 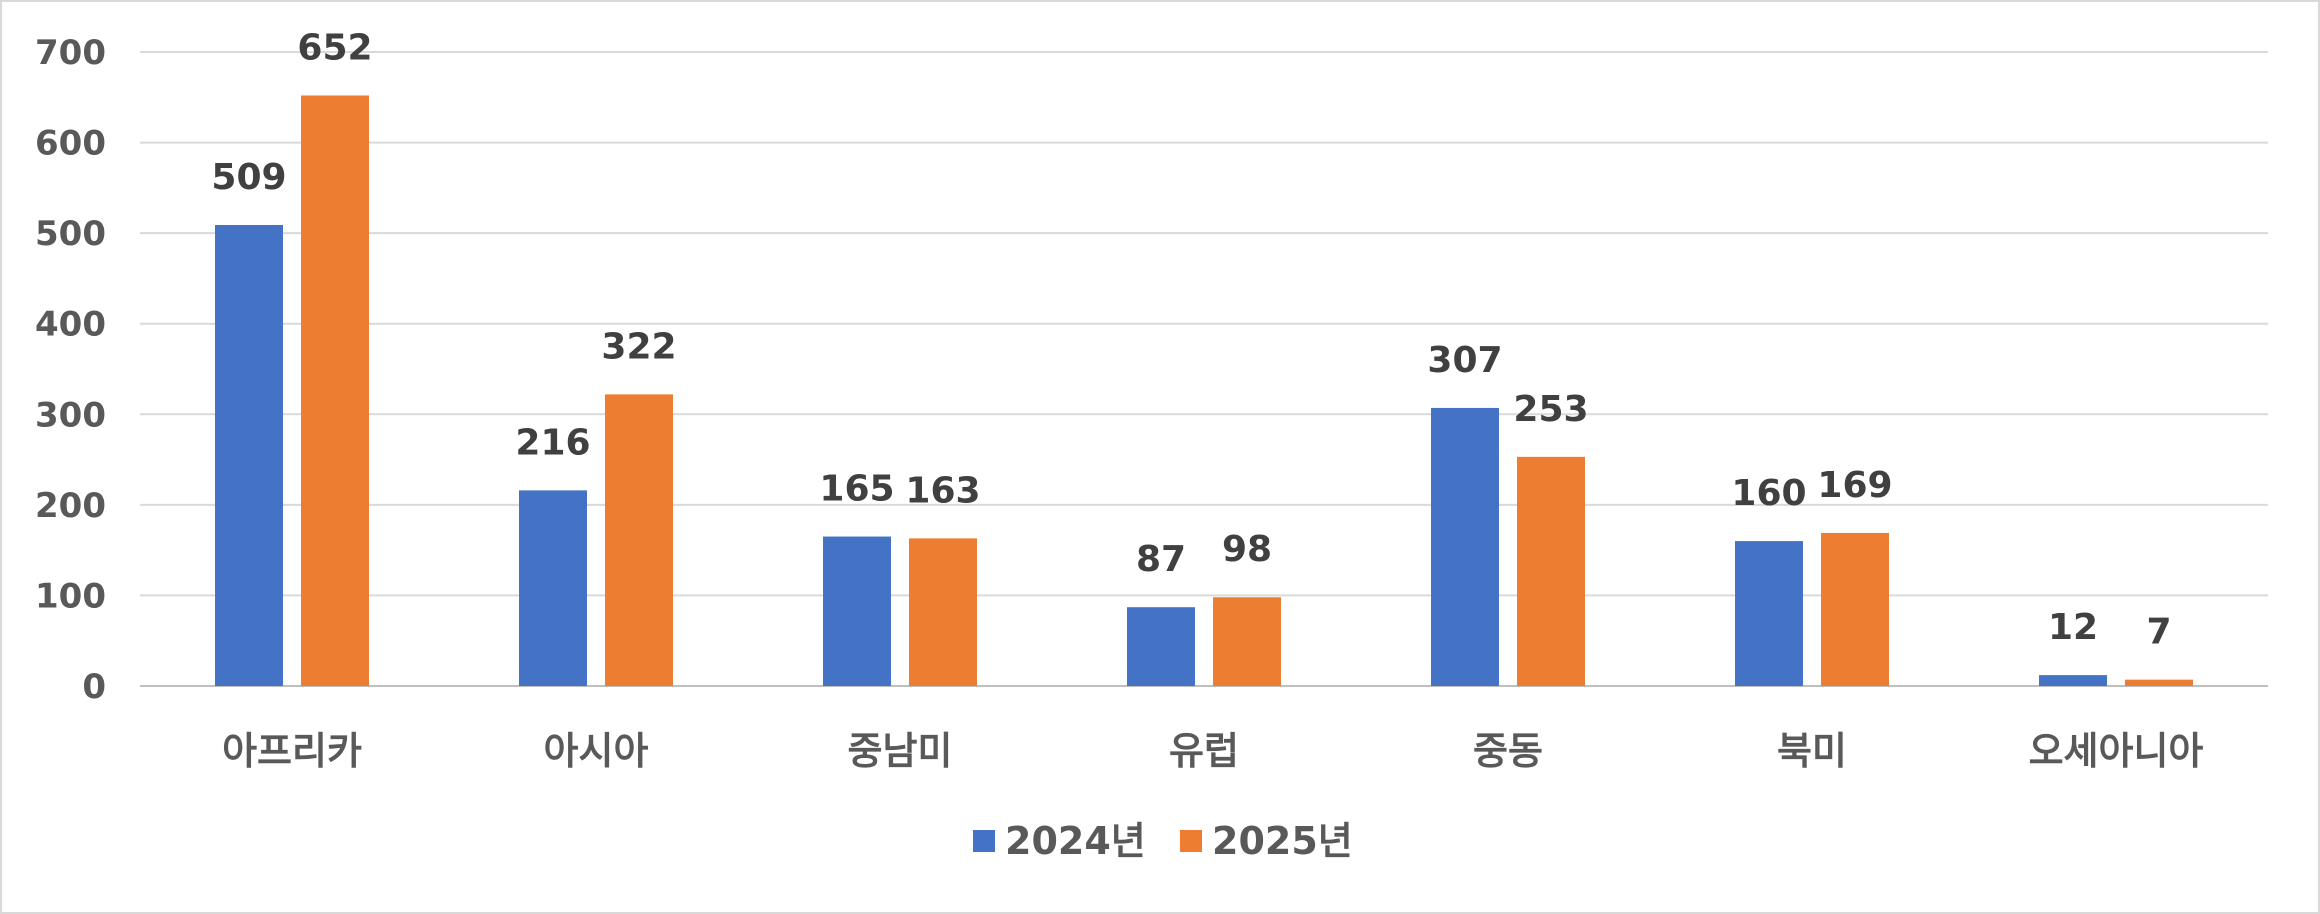 I want to click on x-tick-label: 오세아니아, so click(x=2116, y=751).